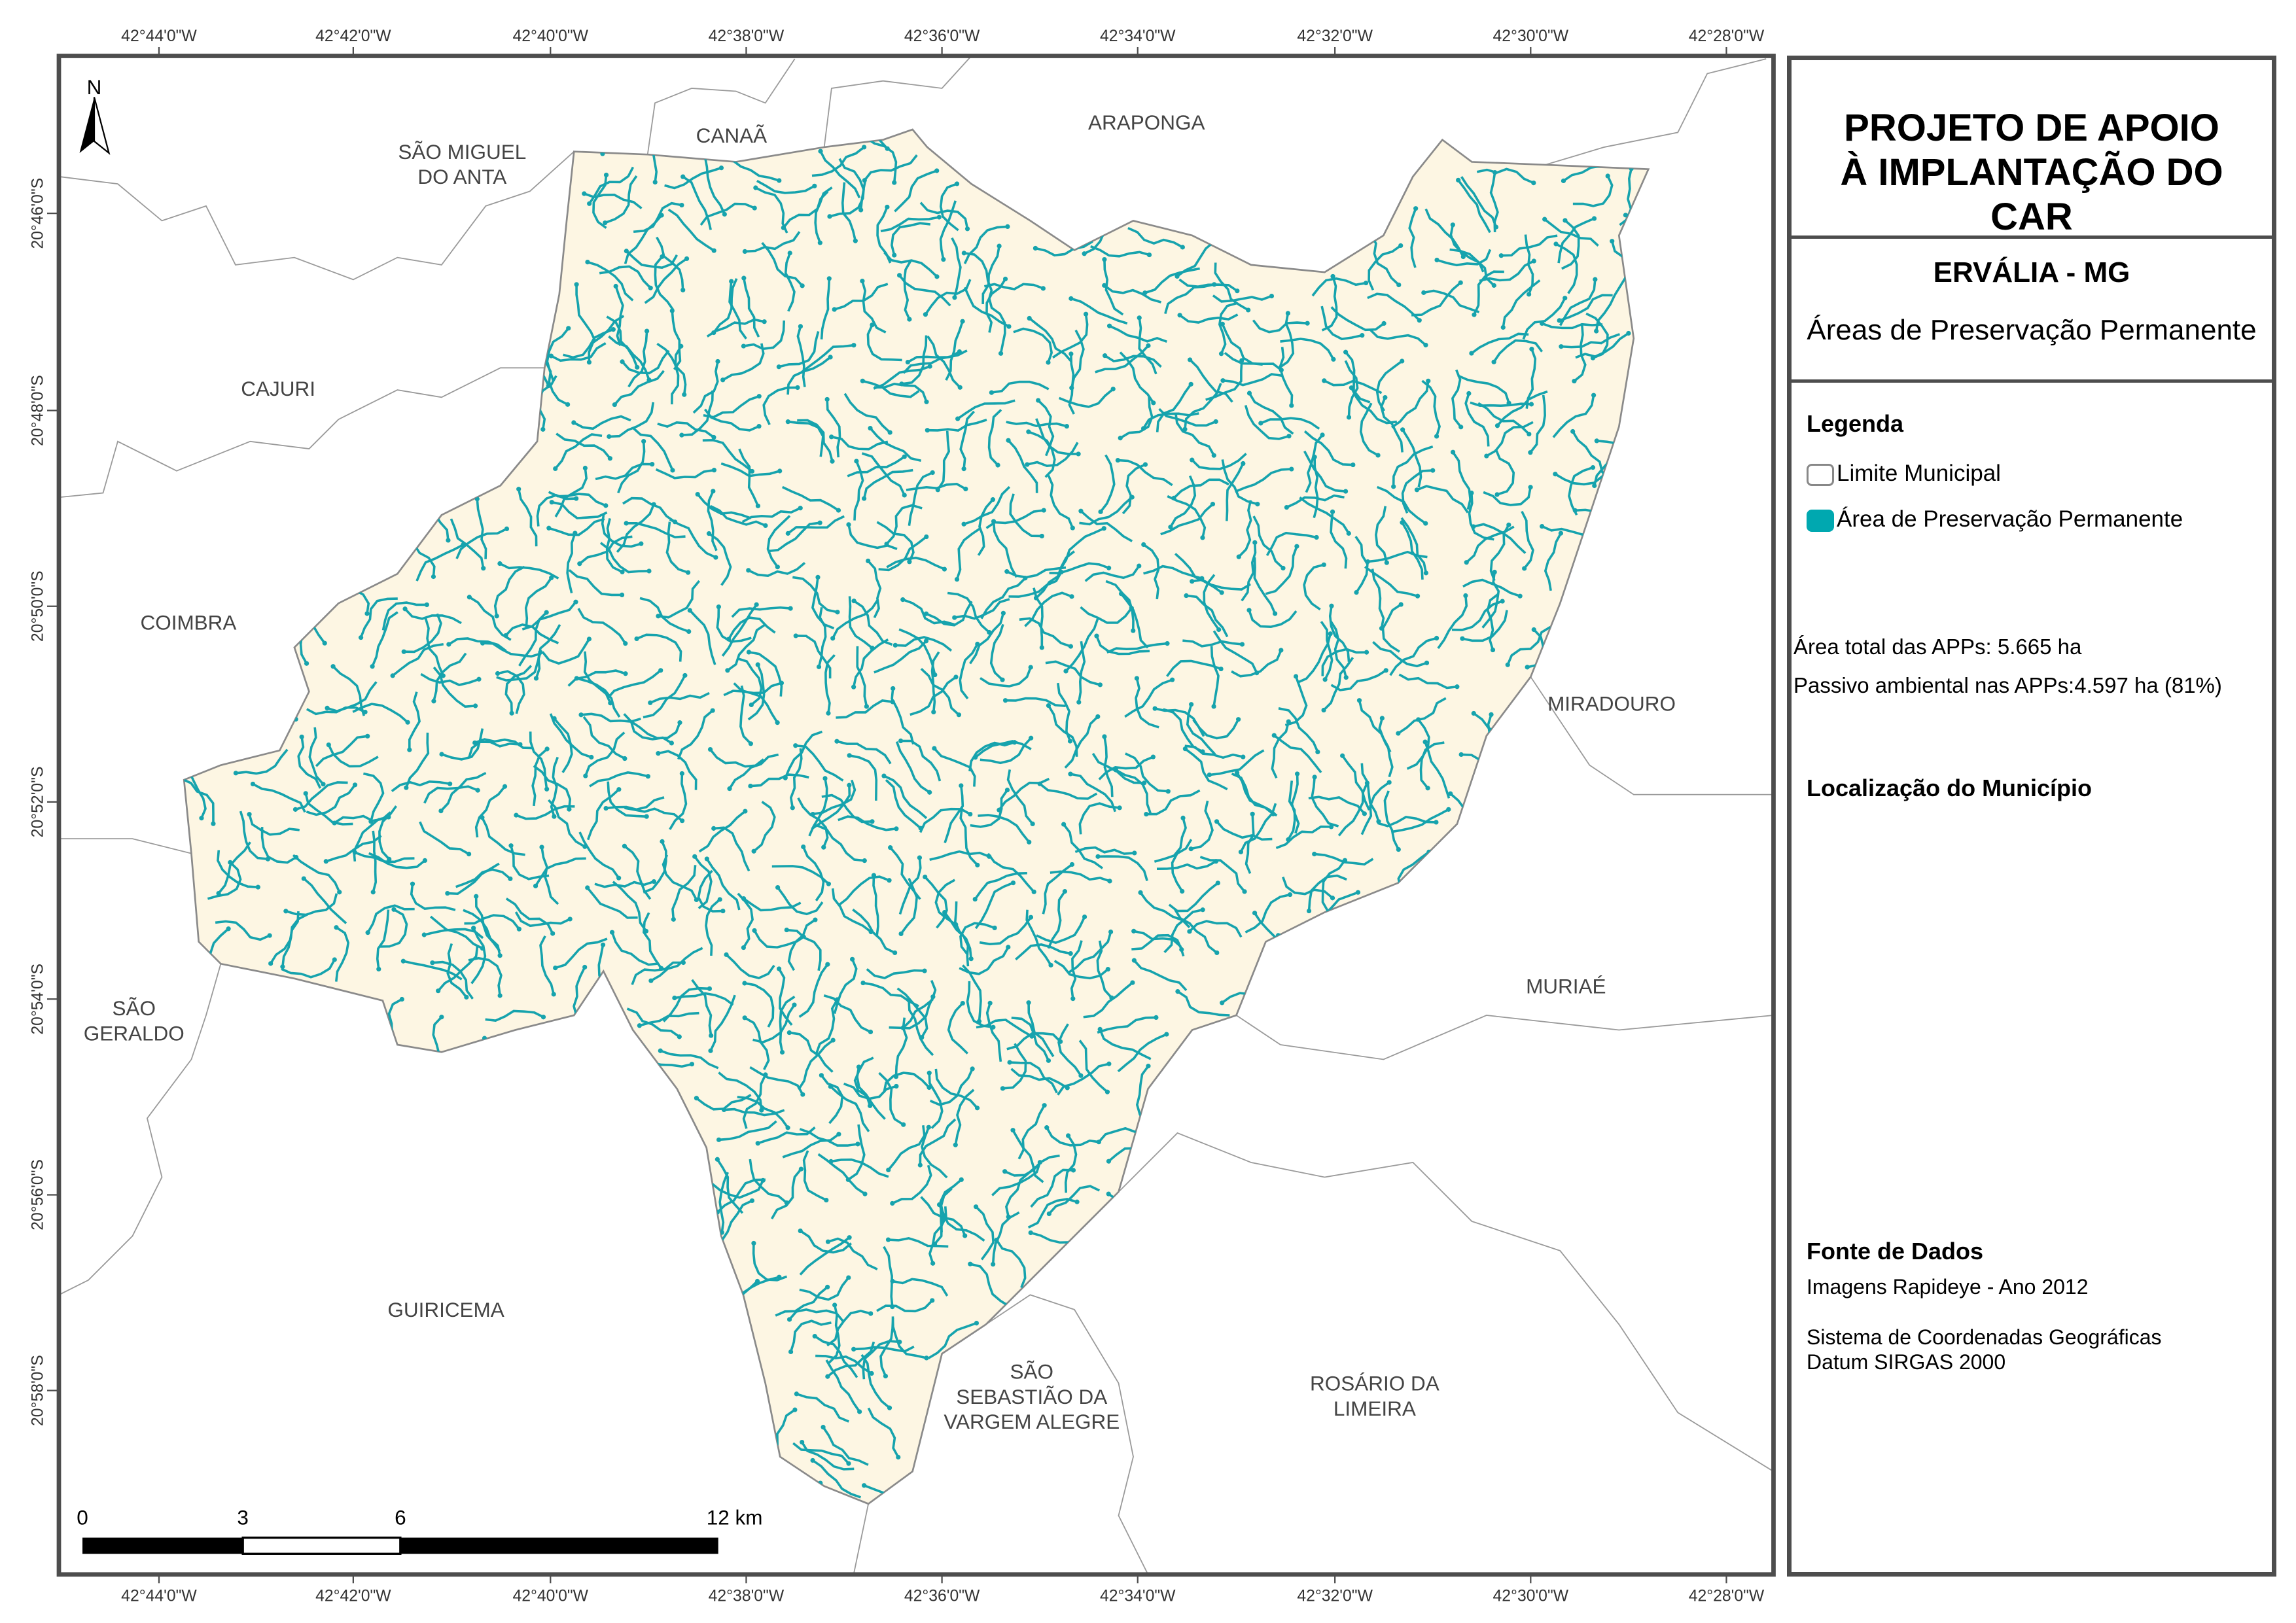 This screenshot has height=1623, width=2296. Describe the element at coordinates (1937, 647) in the screenshot. I see `apps-total-area: Área total das APPs: 5.665 ha` at that location.